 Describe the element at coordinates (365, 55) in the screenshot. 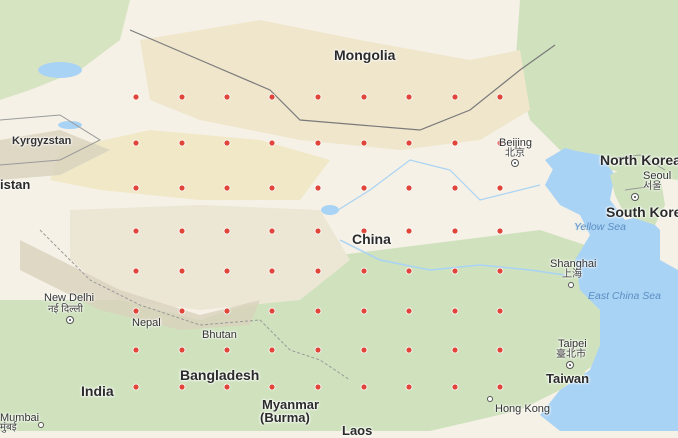

I see `label-mongolia: Mongolia` at that location.